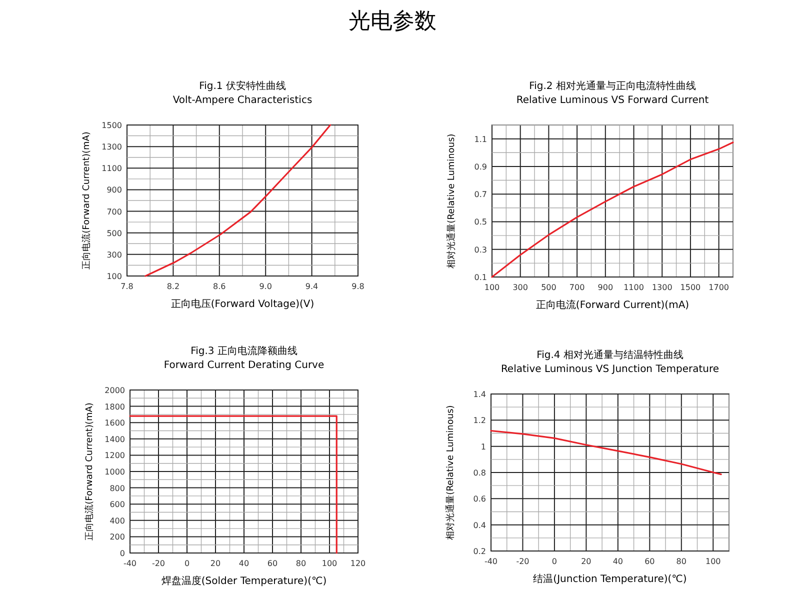 The height and width of the screenshot is (595, 785). Describe the element at coordinates (242, 100) in the screenshot. I see `chart-subtitle: Volt-Ampere Characteristics` at that location.